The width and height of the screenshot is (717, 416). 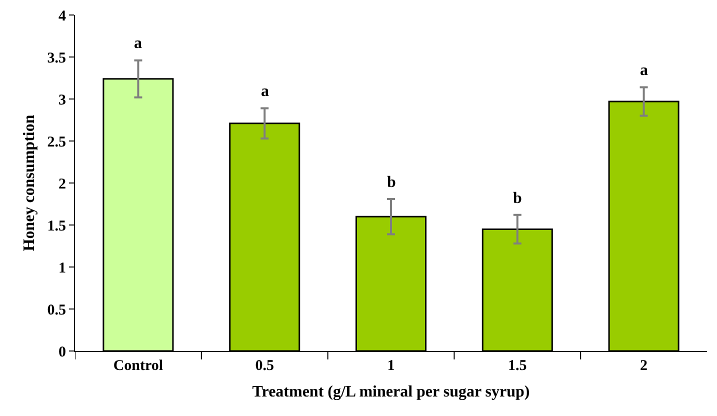 I want to click on x-tick-label: 2, so click(x=644, y=366).